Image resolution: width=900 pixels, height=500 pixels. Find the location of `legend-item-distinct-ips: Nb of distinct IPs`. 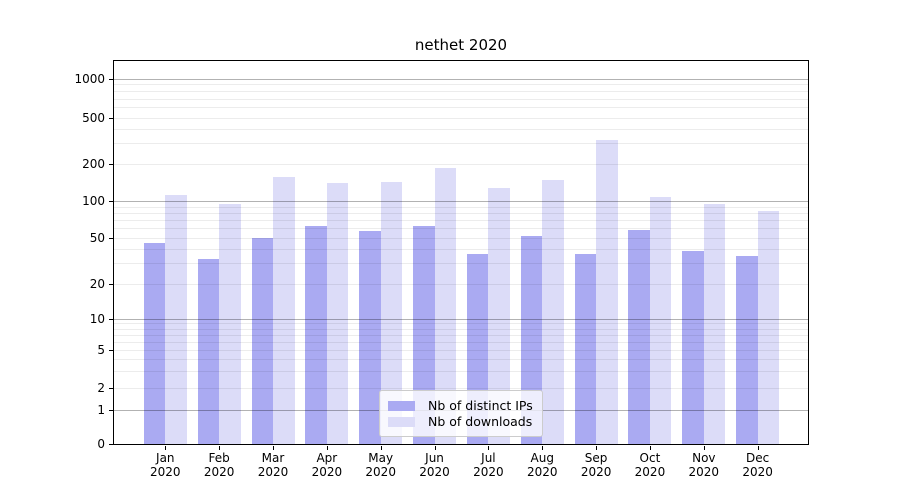

legend-item-distinct-ips: Nb of distinct IPs is located at coordinates (461, 405).